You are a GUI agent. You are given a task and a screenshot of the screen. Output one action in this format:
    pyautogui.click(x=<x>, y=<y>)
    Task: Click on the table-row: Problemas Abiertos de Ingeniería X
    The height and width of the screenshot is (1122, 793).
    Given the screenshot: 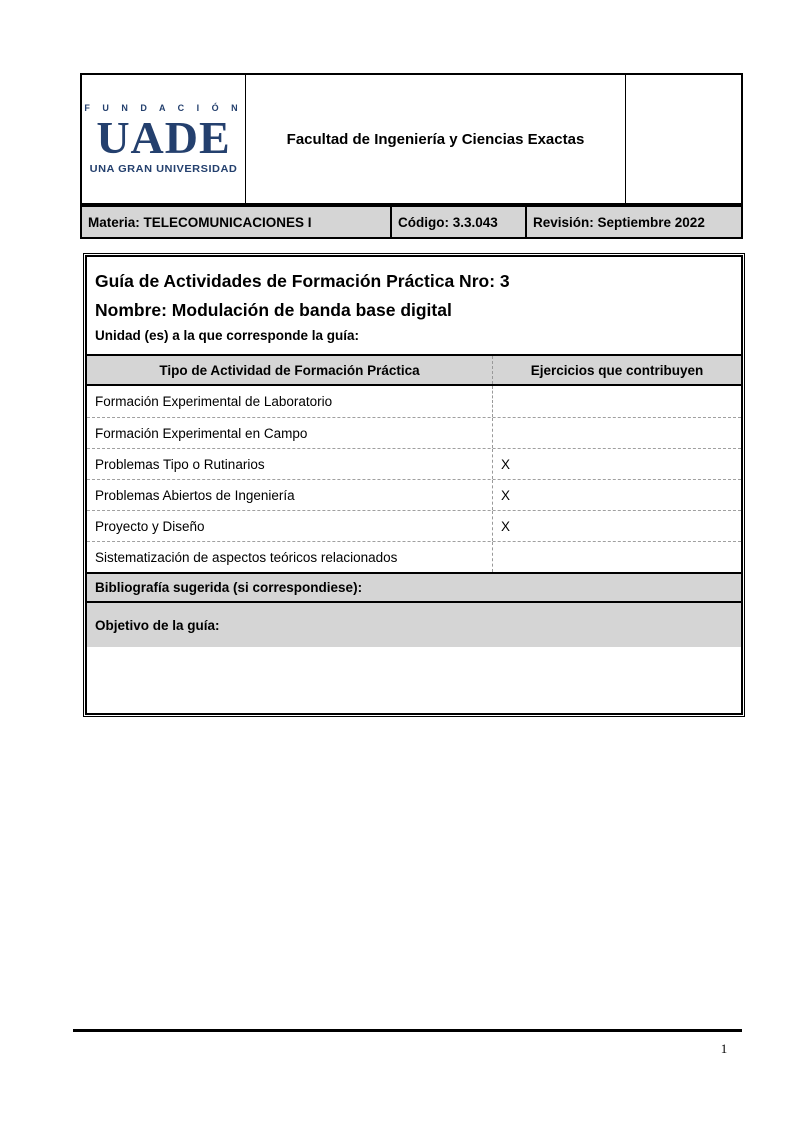 What is the action you would take?
    pyautogui.click(x=414, y=494)
    